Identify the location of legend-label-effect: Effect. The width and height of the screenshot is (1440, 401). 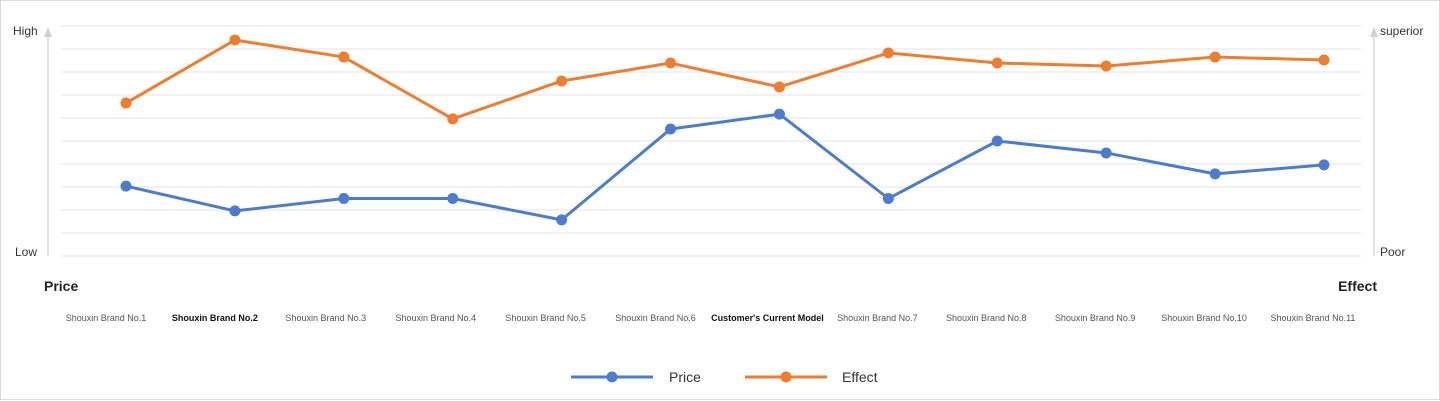
(860, 377).